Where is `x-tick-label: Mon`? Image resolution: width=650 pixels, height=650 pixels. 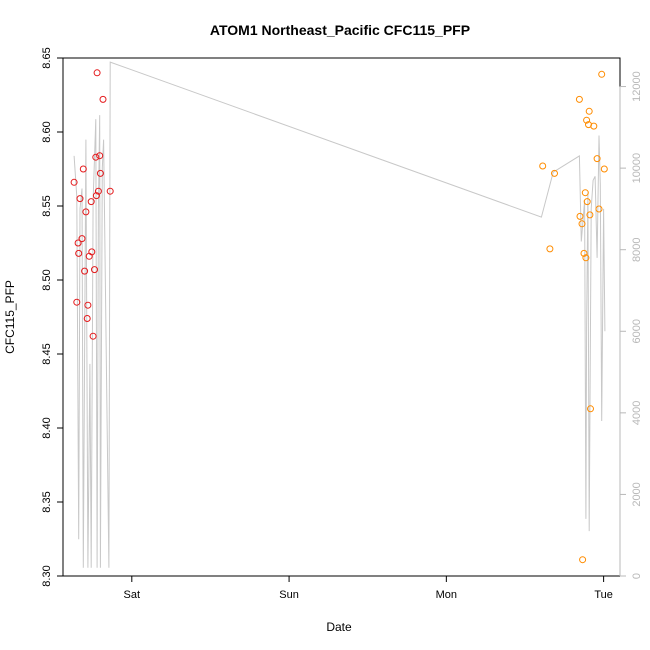 x-tick-label: Mon is located at coordinates (446, 595).